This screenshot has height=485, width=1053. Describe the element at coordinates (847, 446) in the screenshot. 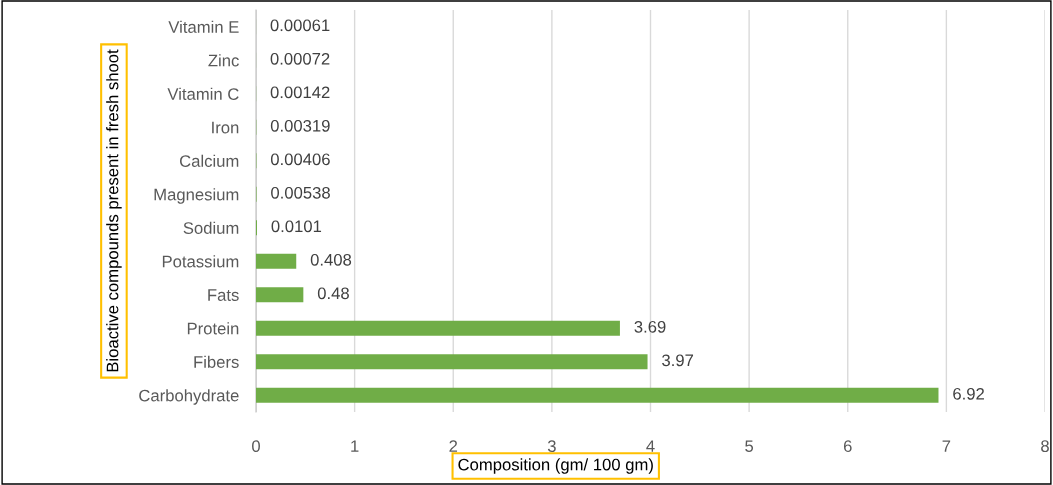

I see `x-tick-label: 6` at that location.